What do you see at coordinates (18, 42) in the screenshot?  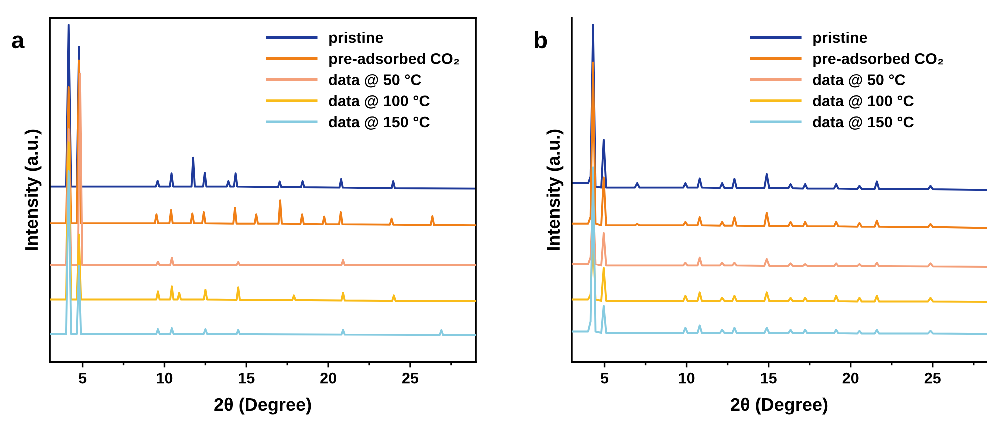 I see `text: a` at bounding box center [18, 42].